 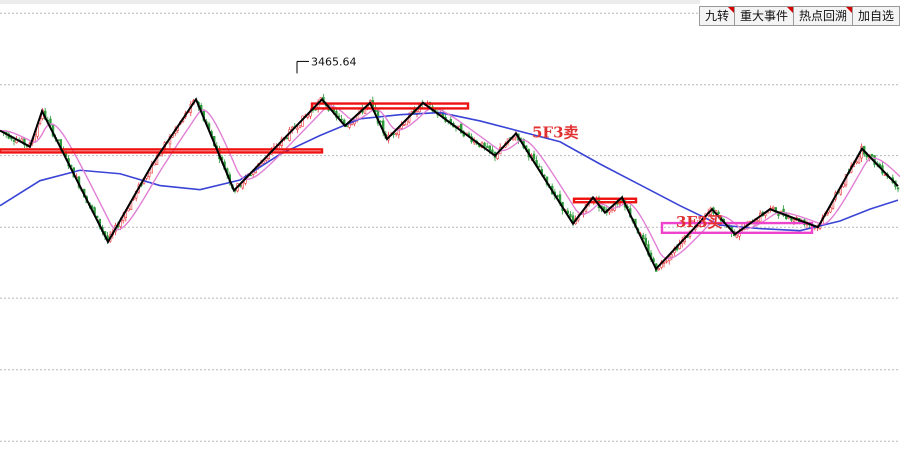 What do you see at coordinates (334, 61) in the screenshot?
I see `high-price-label: 3465.64` at bounding box center [334, 61].